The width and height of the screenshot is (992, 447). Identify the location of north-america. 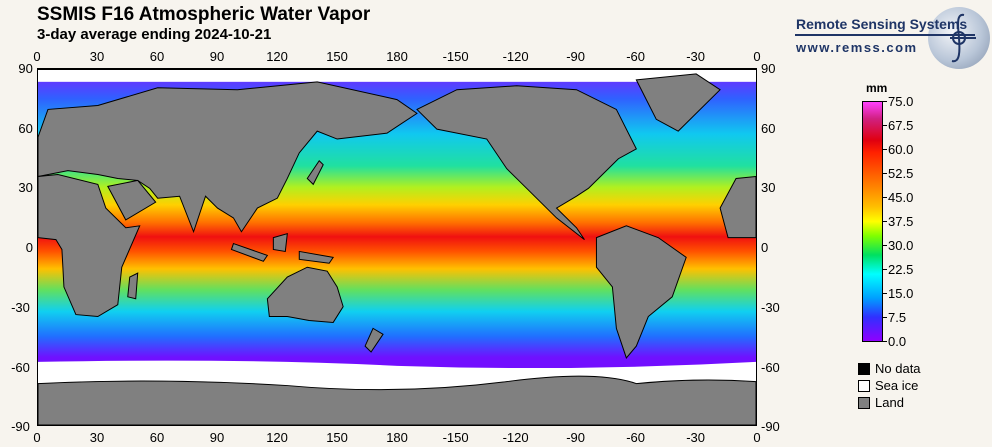
(526, 162).